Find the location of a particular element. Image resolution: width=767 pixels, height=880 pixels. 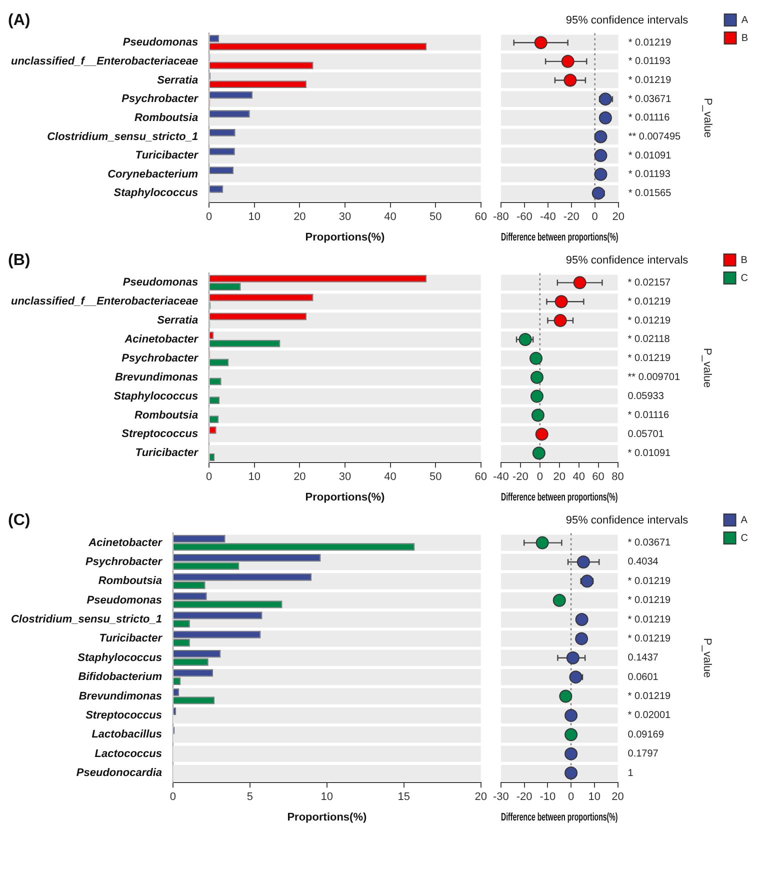

y-tick-label: Psychrobacter is located at coordinates (160, 358).